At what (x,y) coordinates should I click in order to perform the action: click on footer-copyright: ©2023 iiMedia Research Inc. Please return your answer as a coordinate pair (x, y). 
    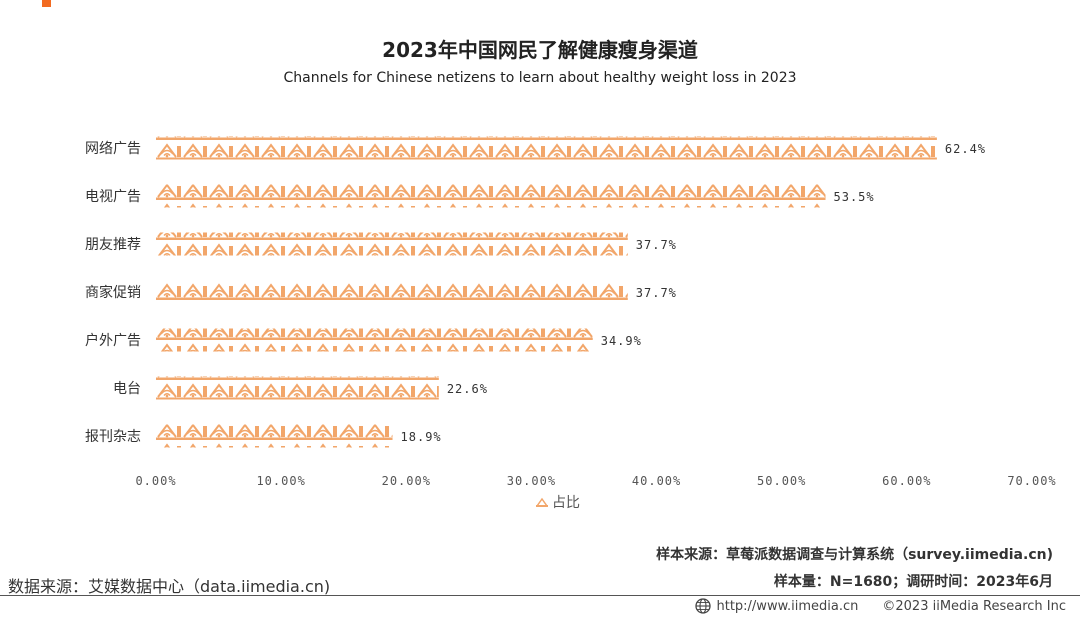
    Looking at the image, I should click on (974, 606).